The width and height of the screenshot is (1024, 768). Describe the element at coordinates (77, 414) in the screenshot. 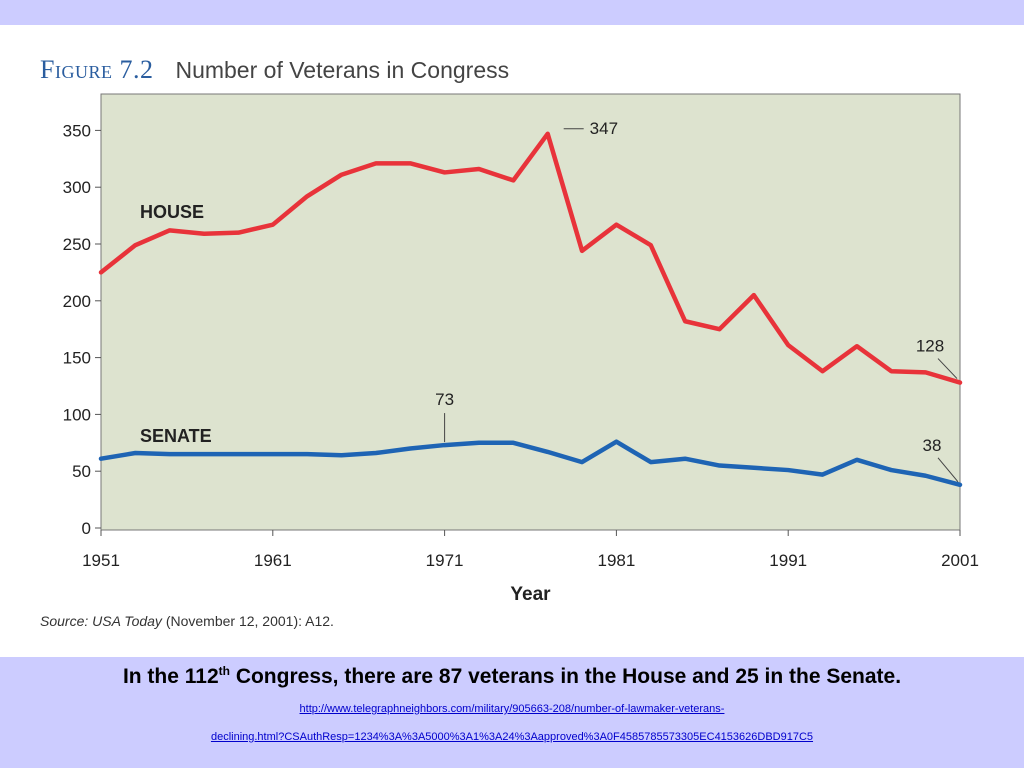

I see `y-tick-label: 100` at that location.